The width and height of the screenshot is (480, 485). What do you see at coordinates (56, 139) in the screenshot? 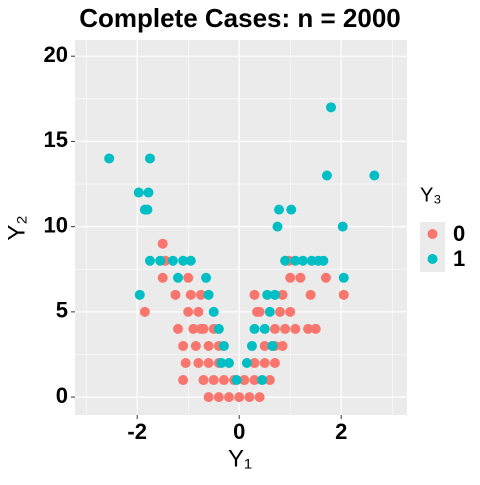
I see `y-tick-label: 15` at bounding box center [56, 139].